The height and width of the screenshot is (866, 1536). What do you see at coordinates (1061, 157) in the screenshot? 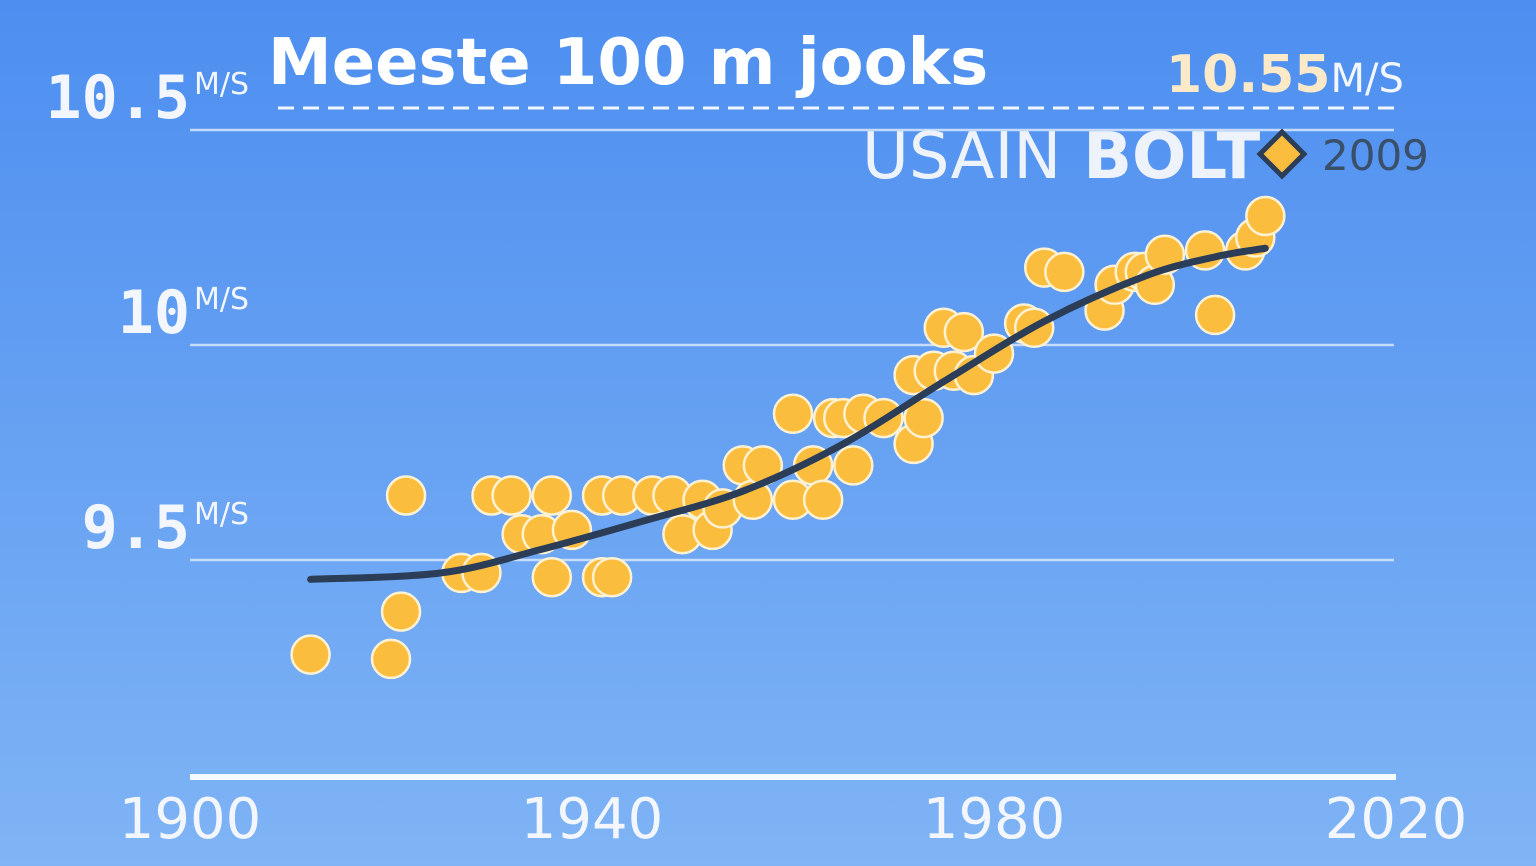
I see `record-holder-label: USAIN BOLT` at bounding box center [1061, 157].